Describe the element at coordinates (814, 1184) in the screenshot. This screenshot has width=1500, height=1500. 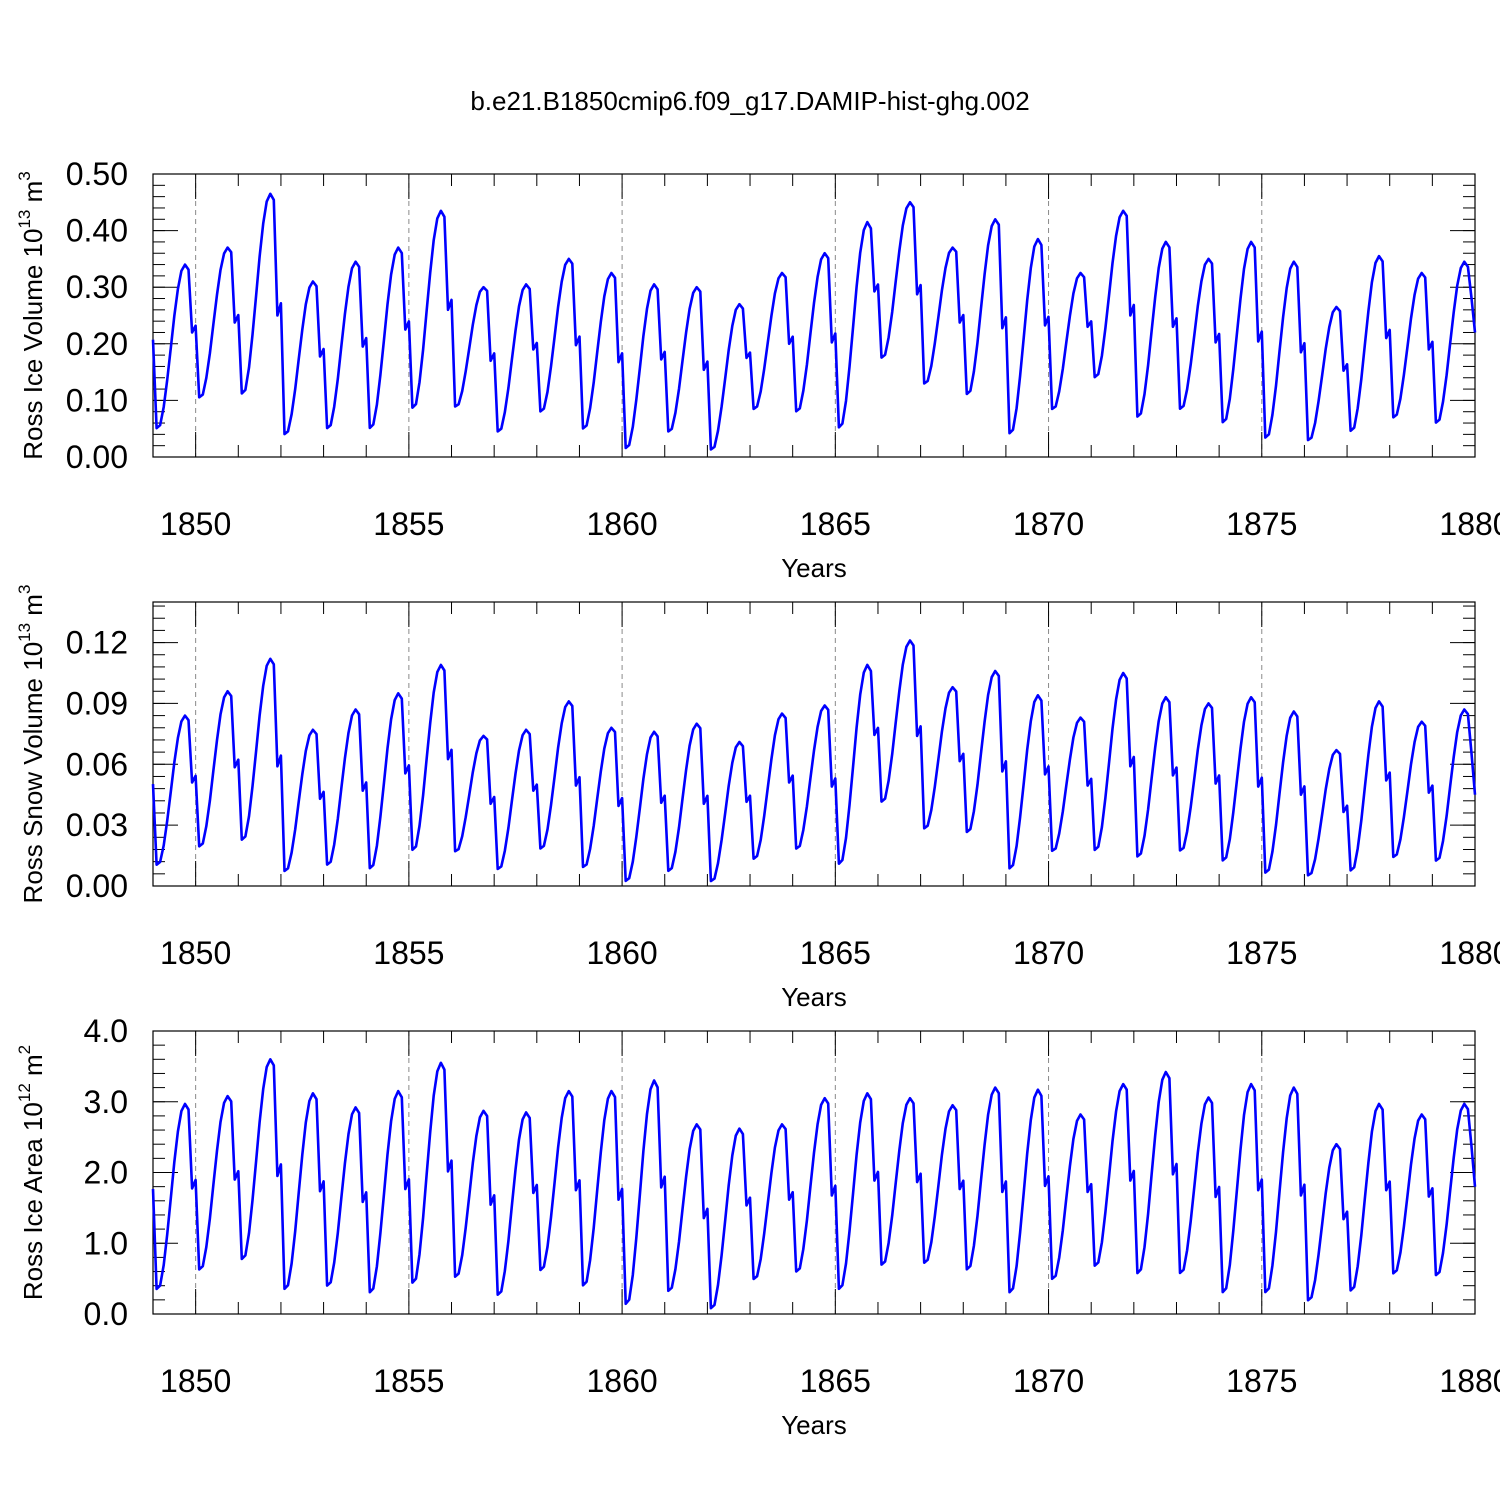
I see `series-line-ross-ice-area` at that location.